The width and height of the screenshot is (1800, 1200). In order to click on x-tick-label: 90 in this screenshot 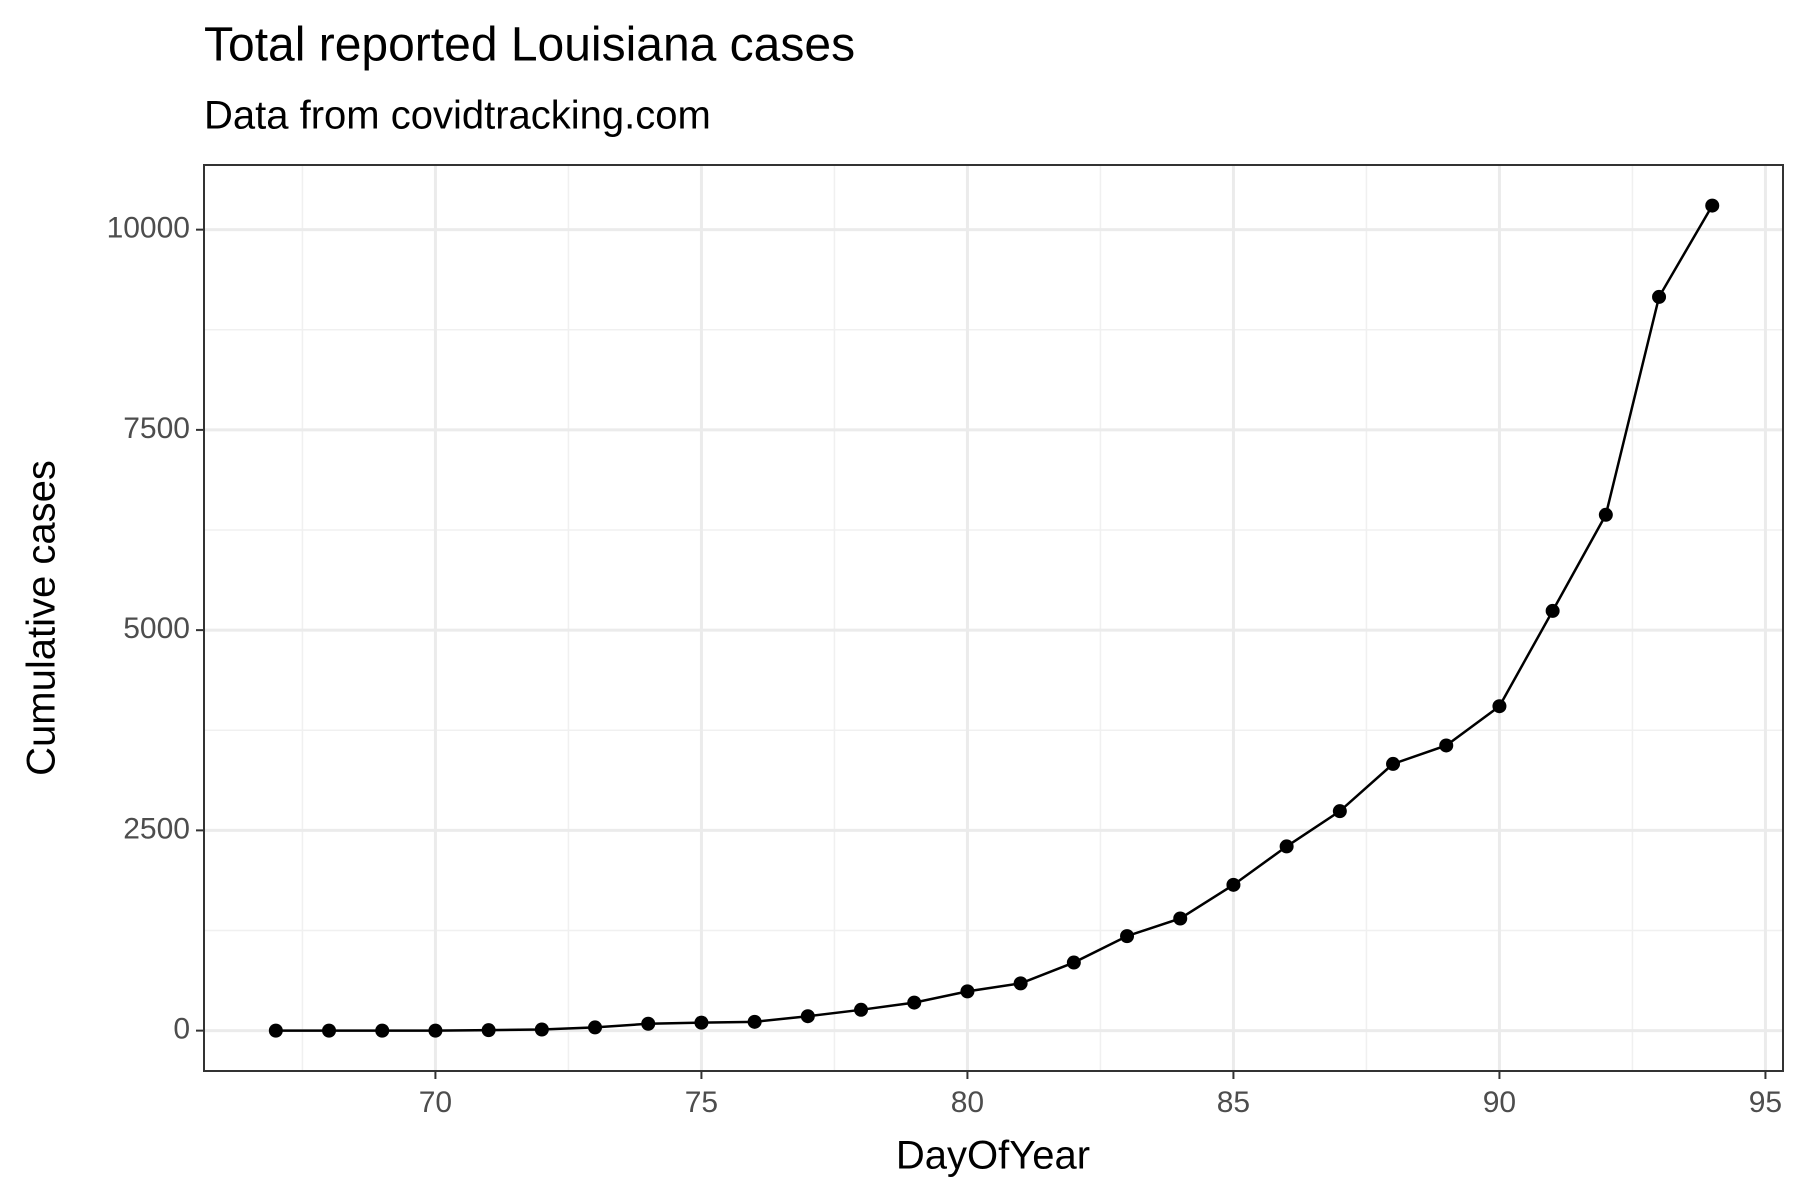, I will do `click(1499, 1102)`.